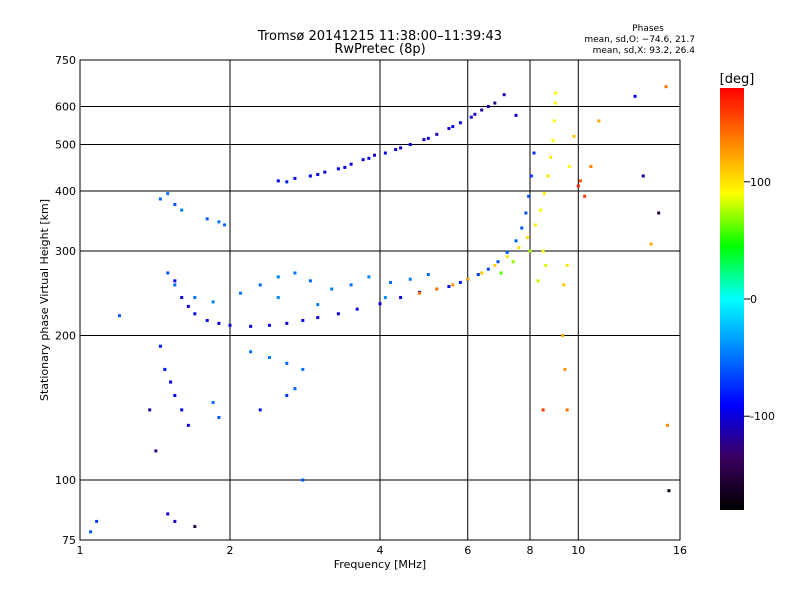  What do you see at coordinates (680, 550) in the screenshot?
I see `x-tick-label: 16` at bounding box center [680, 550].